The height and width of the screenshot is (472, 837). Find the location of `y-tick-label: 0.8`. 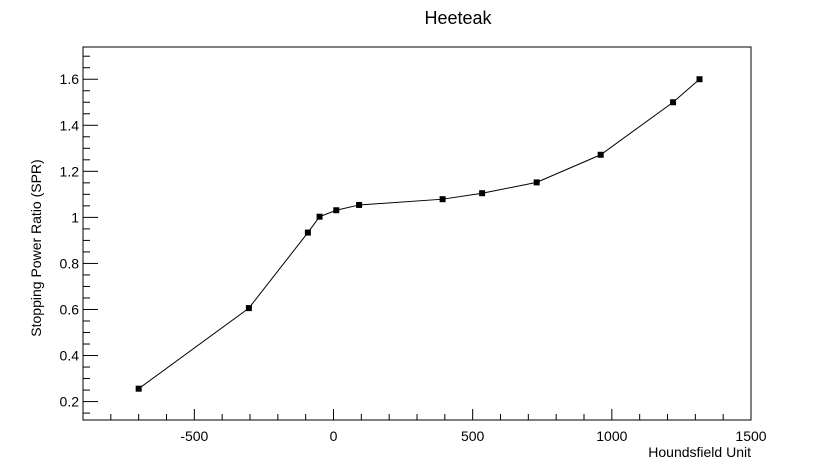

y-tick-label: 0.8 is located at coordinates (70, 263).